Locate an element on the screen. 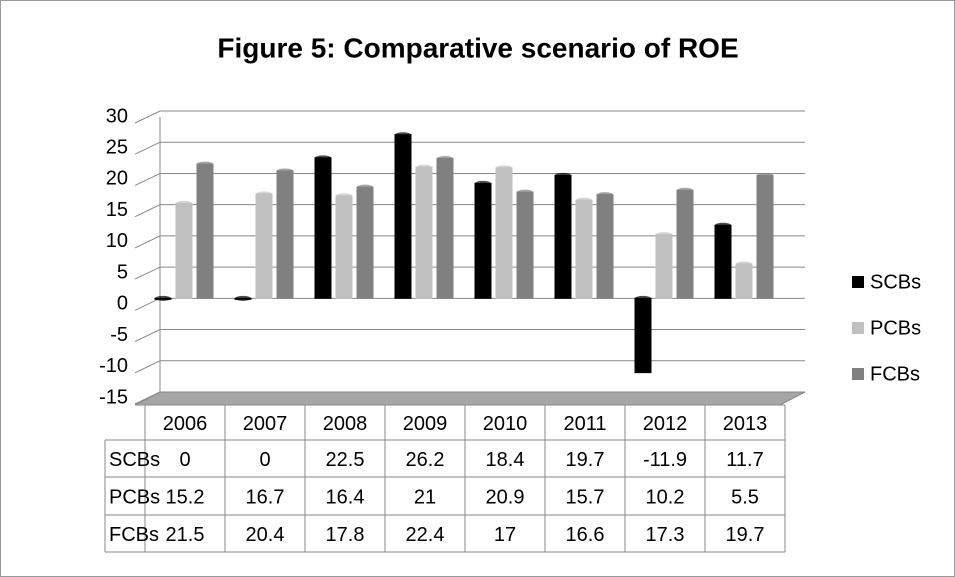 Image resolution: width=955 pixels, height=577 pixels. x-tick-label: 2013 is located at coordinates (745, 424).